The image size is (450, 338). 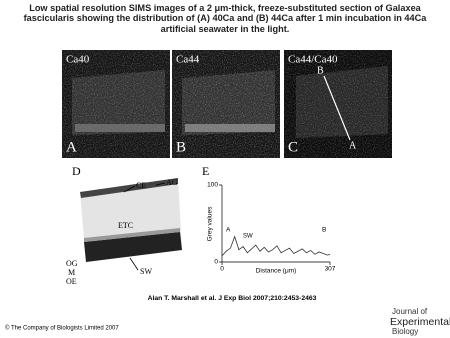 I want to click on panel-c: Ca44/Ca40 B A C, so click(x=338, y=104).